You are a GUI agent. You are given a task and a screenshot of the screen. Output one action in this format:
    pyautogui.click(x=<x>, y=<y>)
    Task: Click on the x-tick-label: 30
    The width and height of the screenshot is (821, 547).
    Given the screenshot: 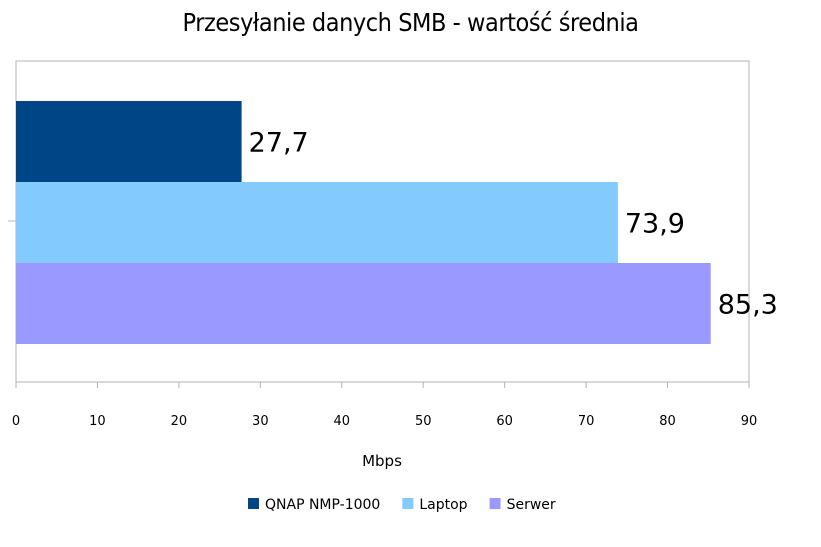 What is the action you would take?
    pyautogui.click(x=260, y=421)
    